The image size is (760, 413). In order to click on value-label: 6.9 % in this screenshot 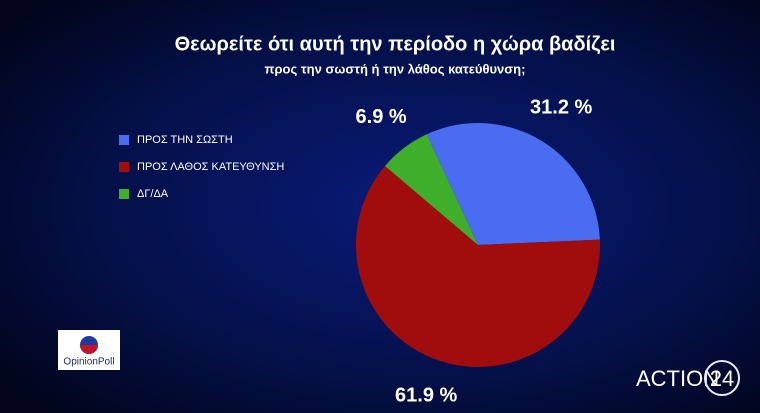, I will do `click(381, 117)`.